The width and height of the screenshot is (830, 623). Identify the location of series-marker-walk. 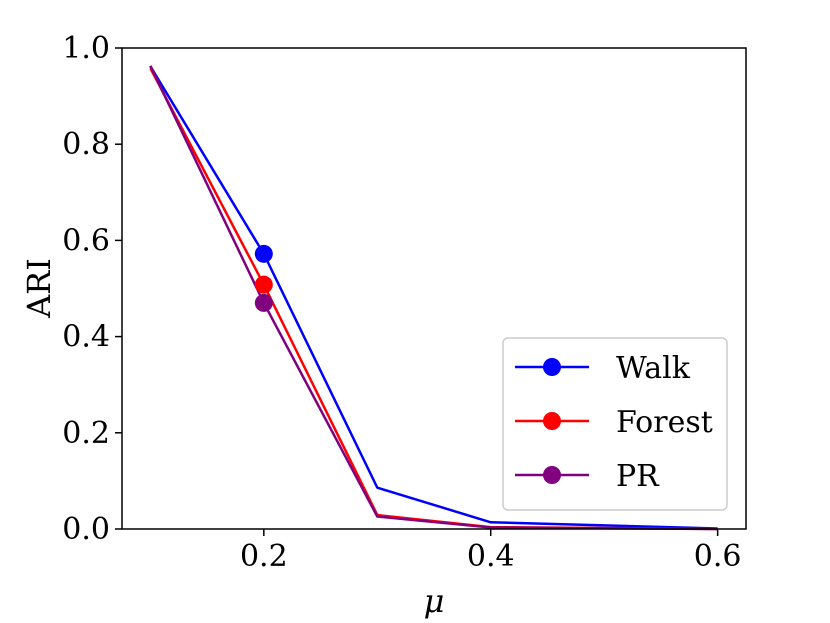
(263, 253).